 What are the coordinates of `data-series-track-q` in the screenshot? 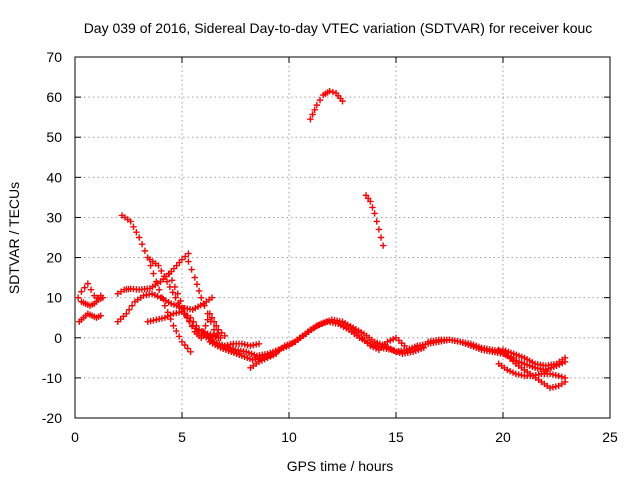 It's located at (379, 340).